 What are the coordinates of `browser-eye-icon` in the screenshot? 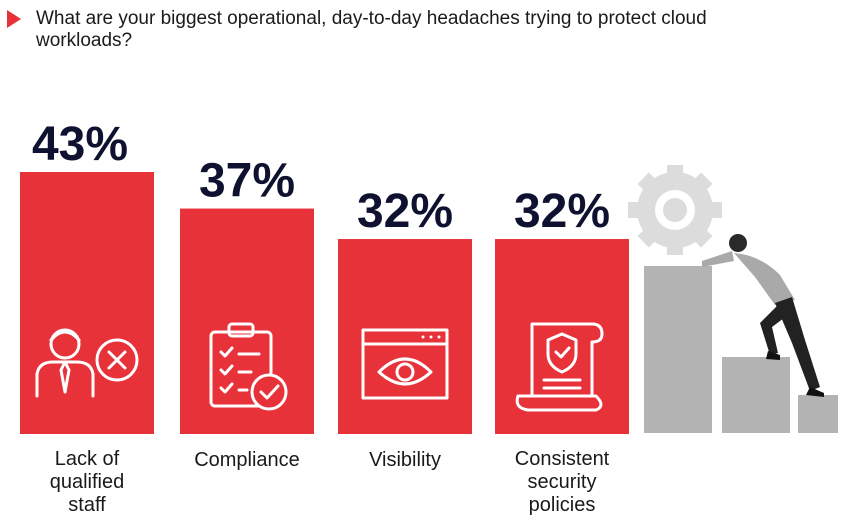 It's located at (405, 364).